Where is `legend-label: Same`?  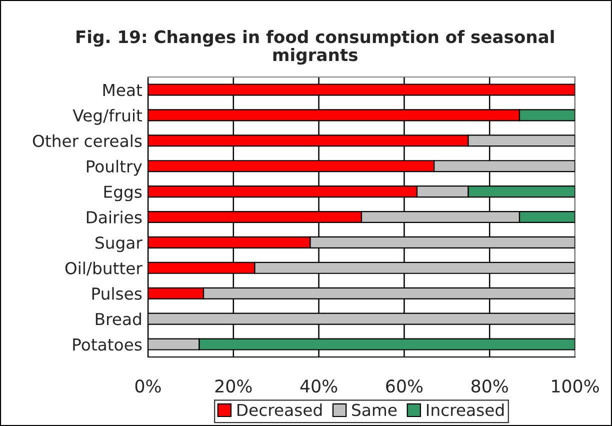
legend-label: Same is located at coordinates (374, 410).